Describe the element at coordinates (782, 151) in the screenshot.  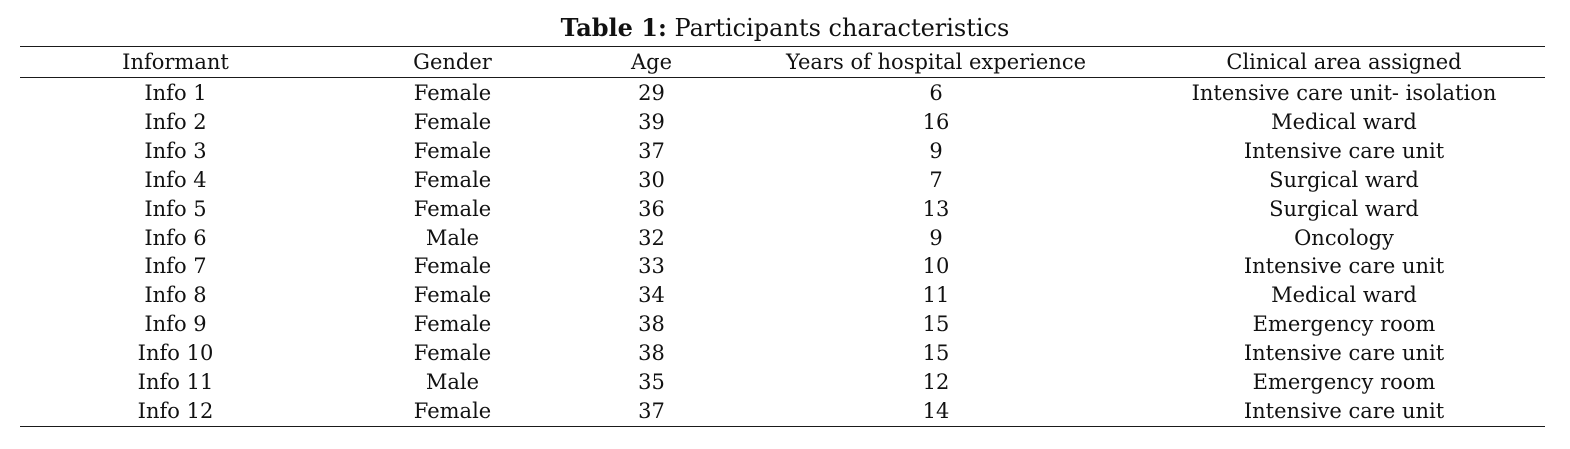
I see `table-row: Info 3 Female 37 9 Intensive care unit` at that location.